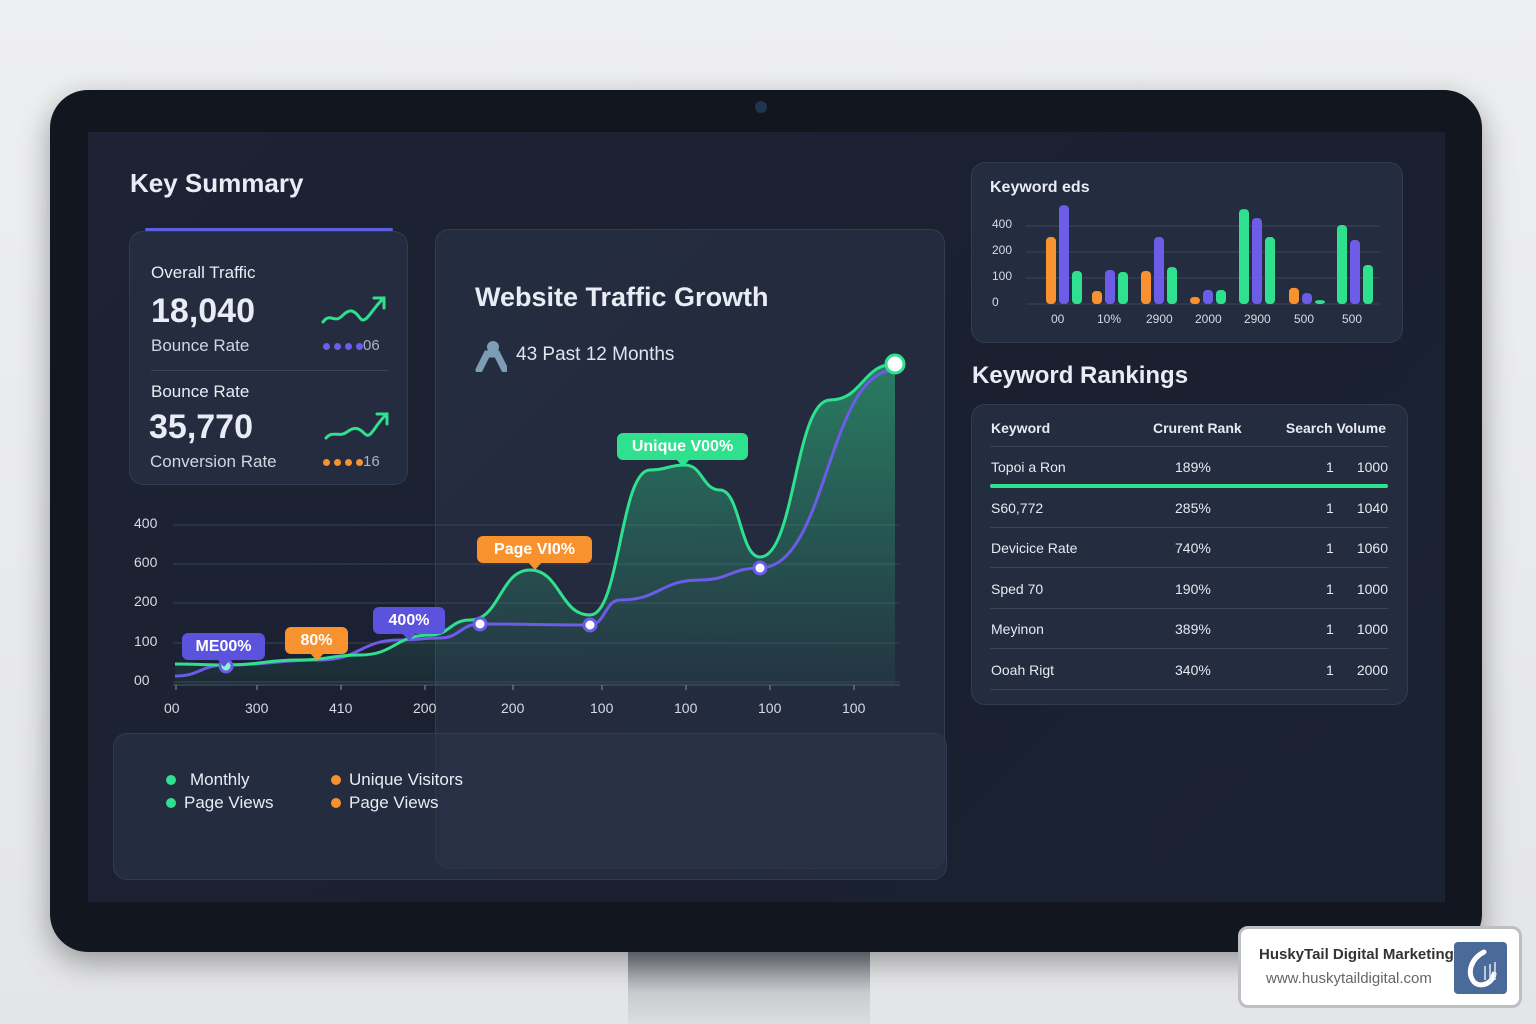 The height and width of the screenshot is (1024, 1536). Describe the element at coordinates (1080, 375) in the screenshot. I see `rankings-title: Keyword Rankings` at that location.